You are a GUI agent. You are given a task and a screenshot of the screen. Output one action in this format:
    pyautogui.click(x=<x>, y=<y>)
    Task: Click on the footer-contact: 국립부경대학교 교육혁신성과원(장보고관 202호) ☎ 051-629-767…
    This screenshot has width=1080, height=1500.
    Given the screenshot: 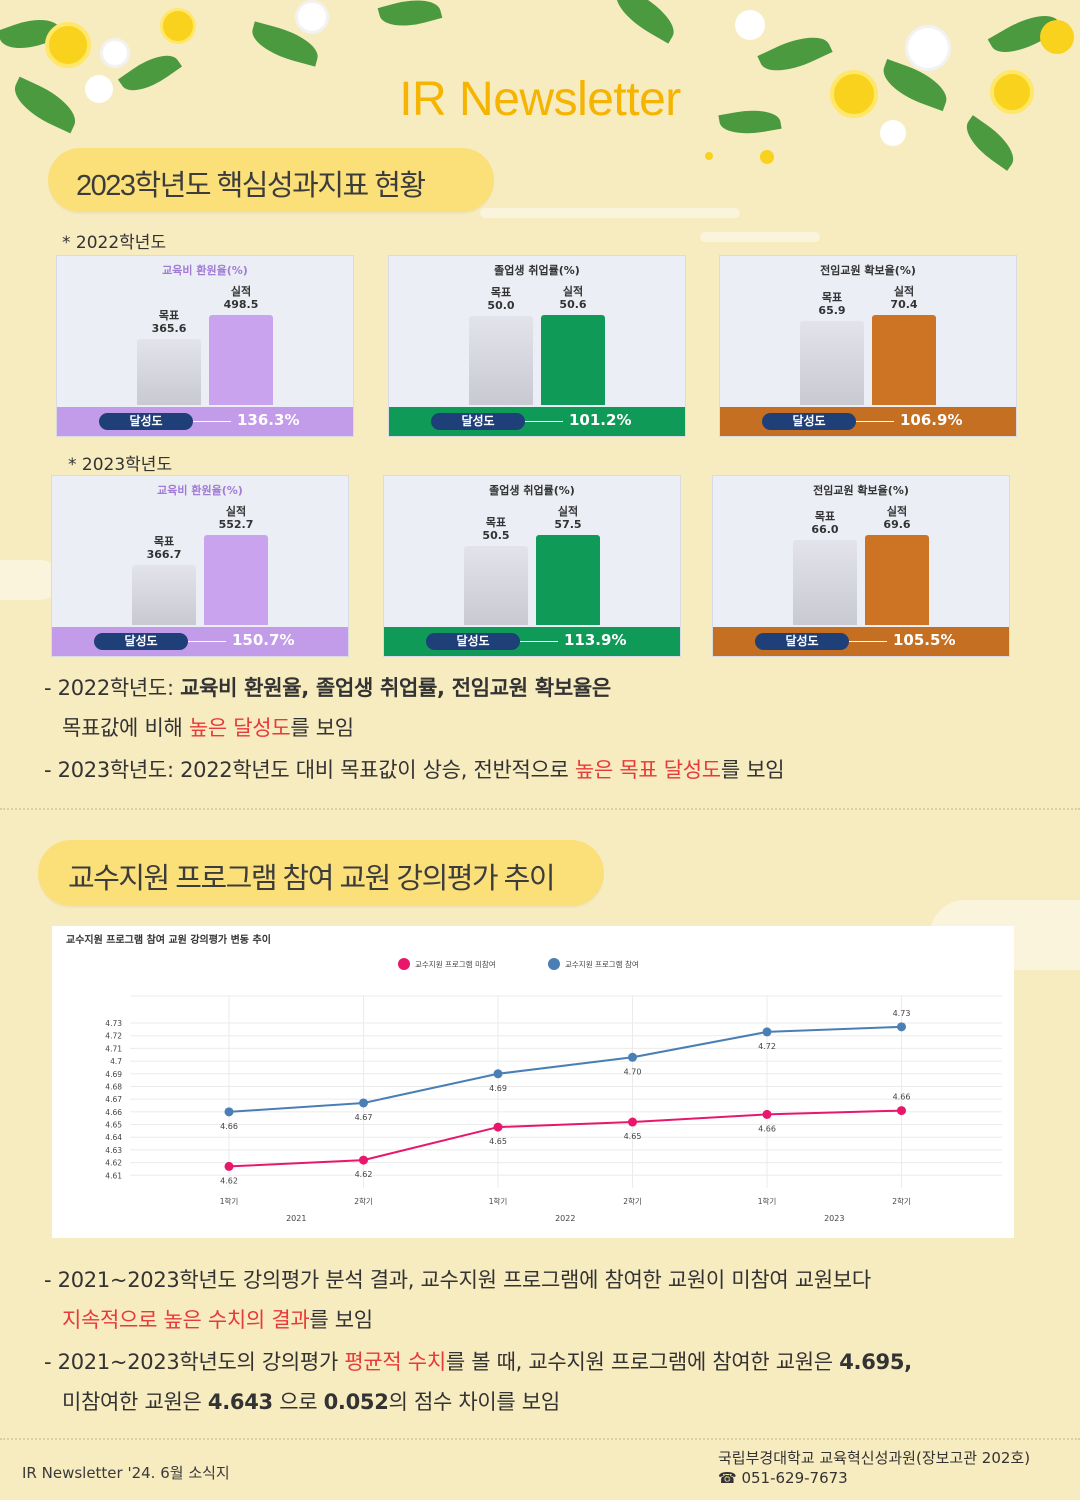 What is the action you would take?
    pyautogui.click(x=874, y=1468)
    